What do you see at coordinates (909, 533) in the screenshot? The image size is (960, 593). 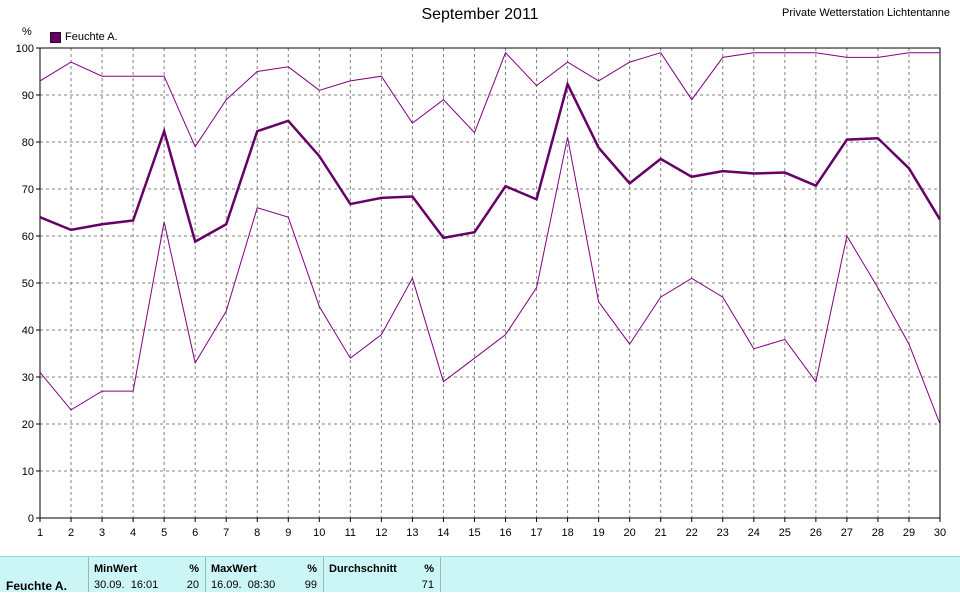 I see `x-tick-label: 29` at bounding box center [909, 533].